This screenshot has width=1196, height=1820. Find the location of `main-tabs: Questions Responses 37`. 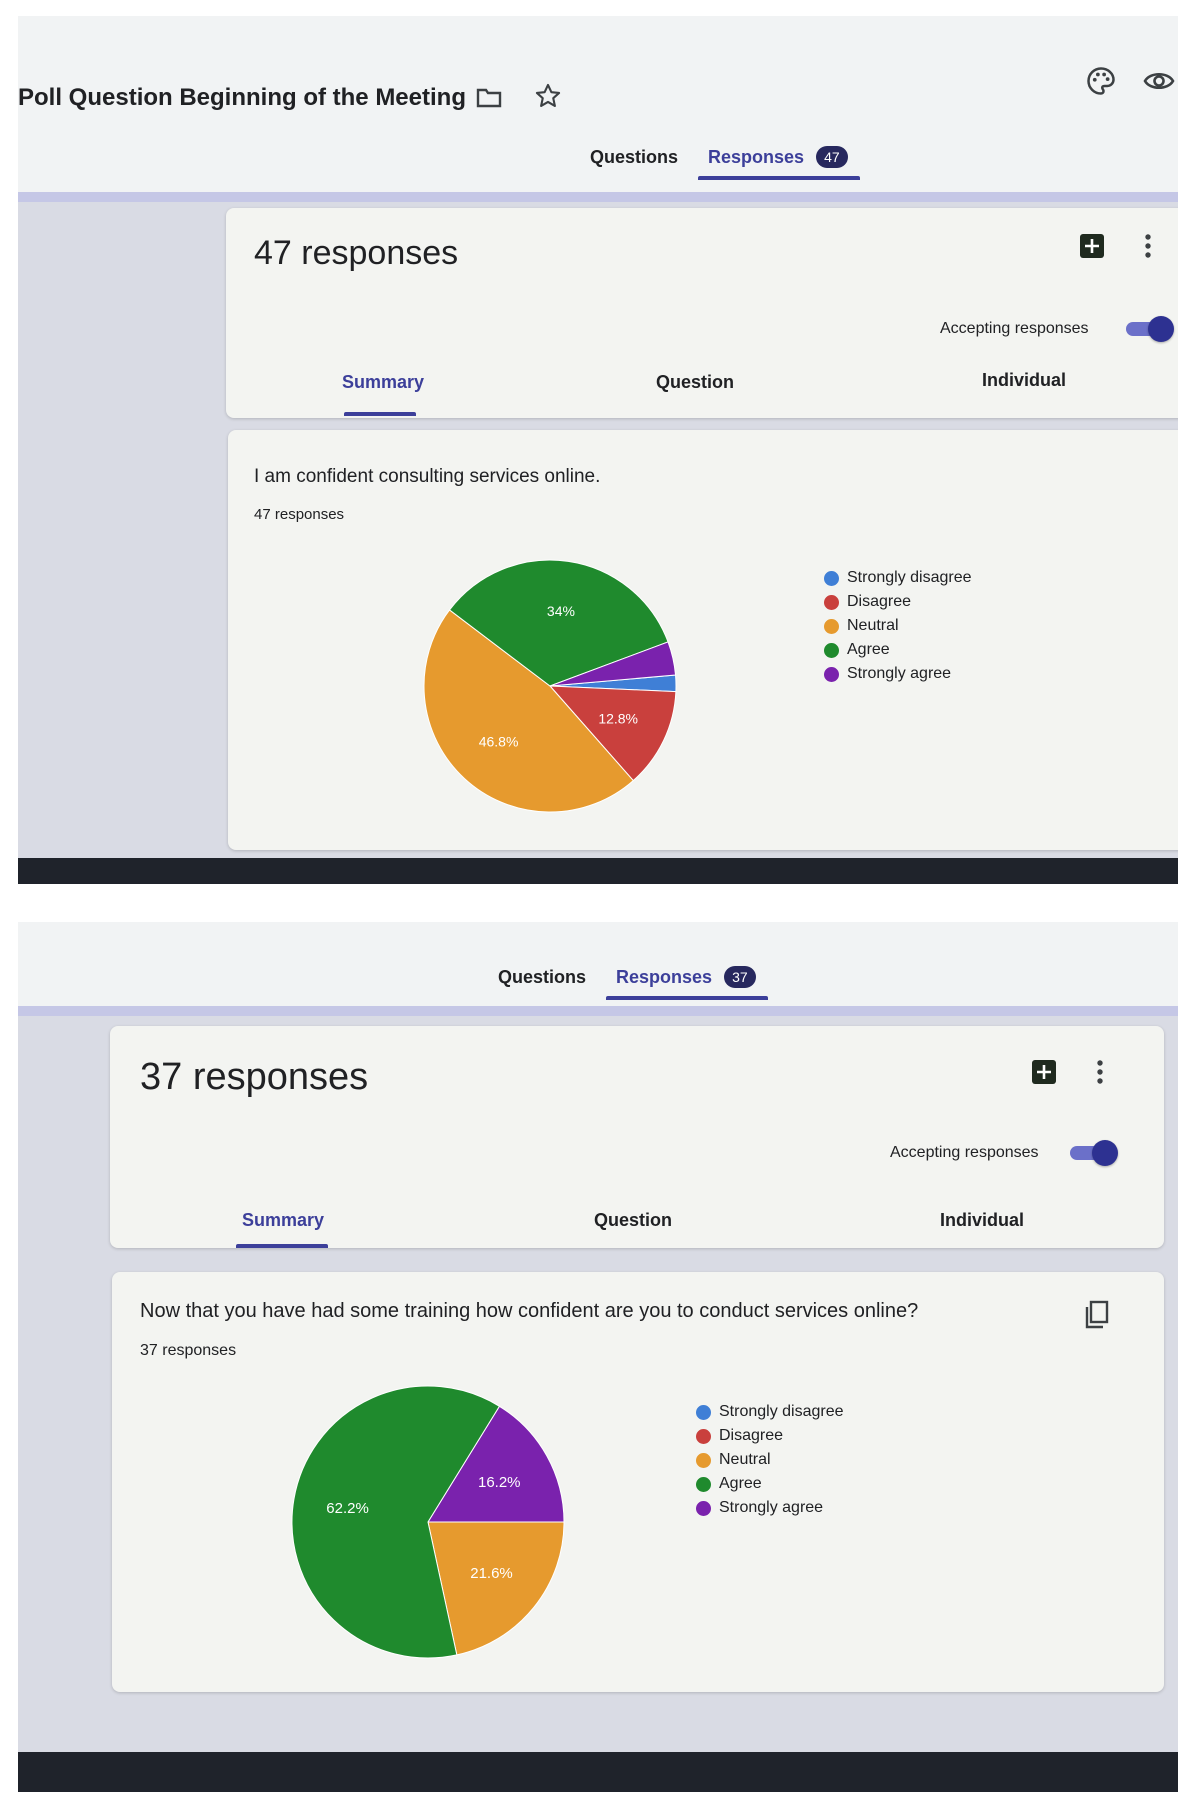

main-tabs: Questions Responses 37 is located at coordinates (633, 983).